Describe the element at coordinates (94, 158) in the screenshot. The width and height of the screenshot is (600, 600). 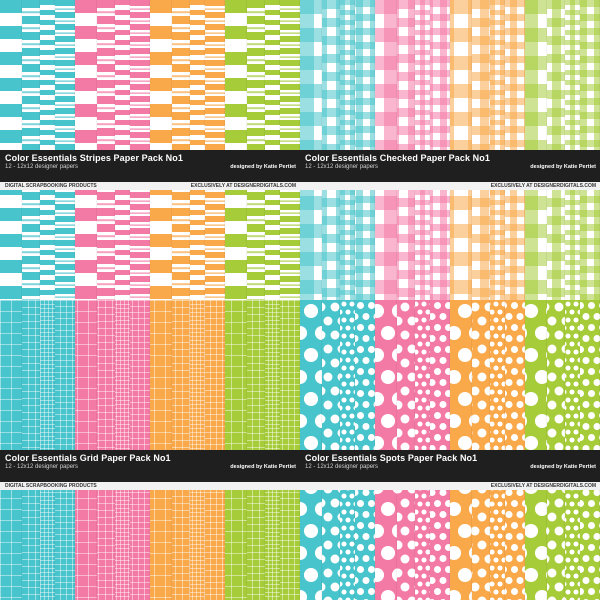
I see `pack-title: Color Essentials Stripes Paper Pack No1` at that location.